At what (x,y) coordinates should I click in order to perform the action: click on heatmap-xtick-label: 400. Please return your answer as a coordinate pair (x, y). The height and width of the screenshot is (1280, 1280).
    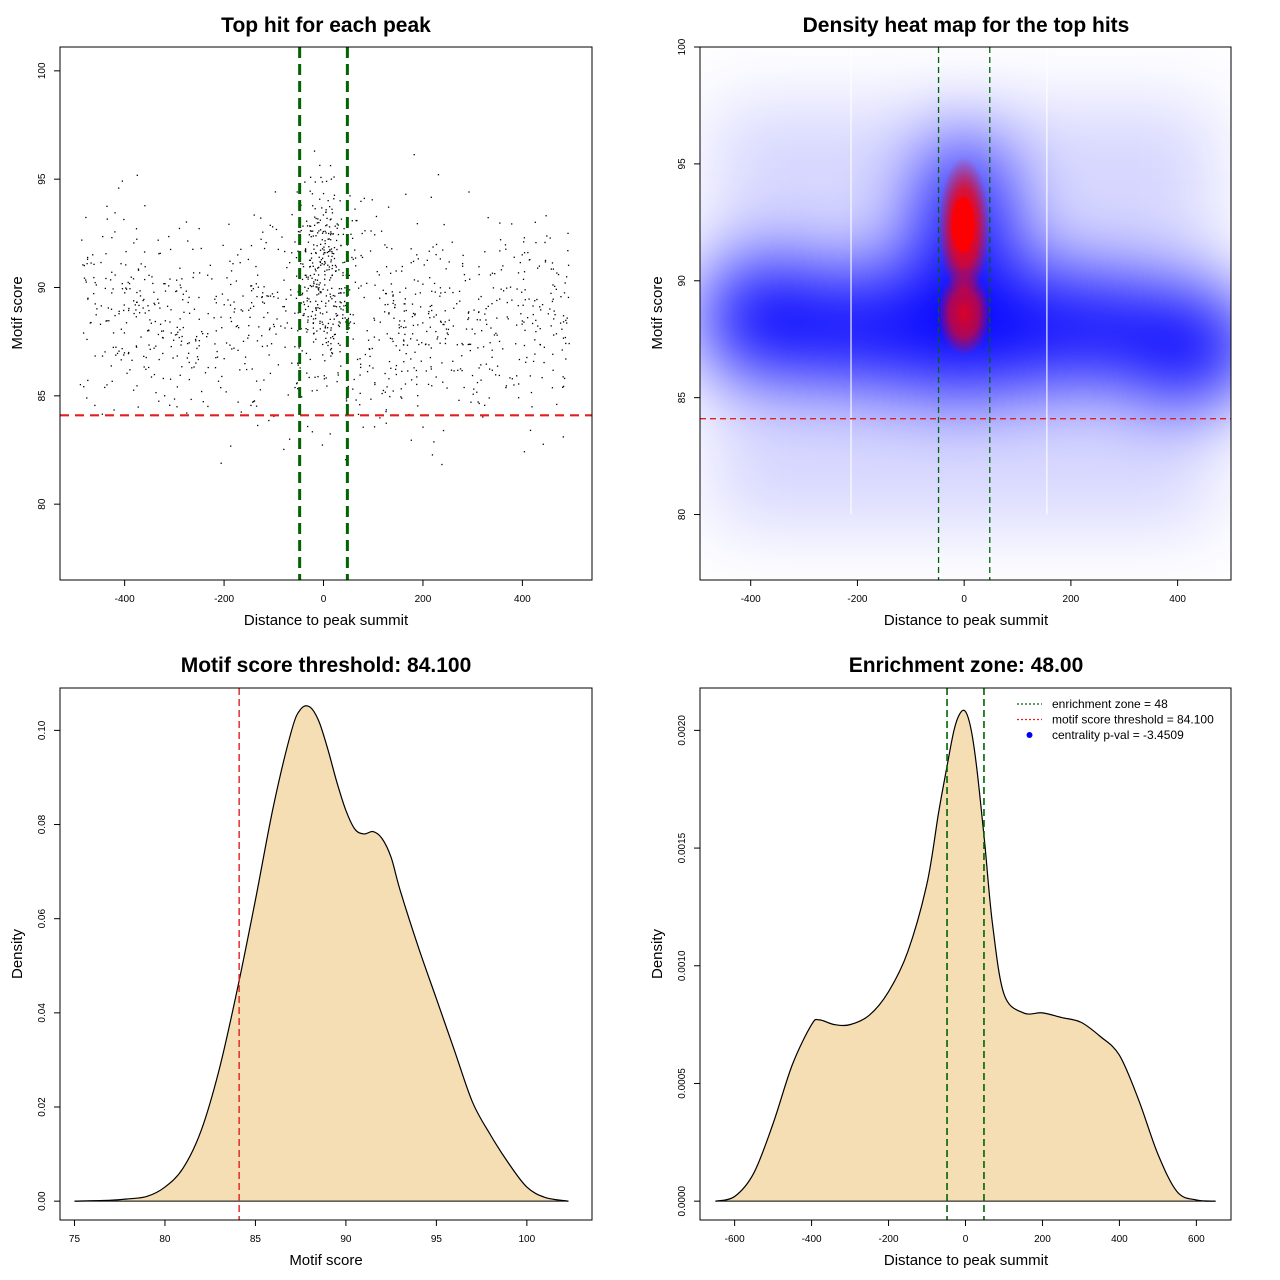
    Looking at the image, I should click on (1177, 599).